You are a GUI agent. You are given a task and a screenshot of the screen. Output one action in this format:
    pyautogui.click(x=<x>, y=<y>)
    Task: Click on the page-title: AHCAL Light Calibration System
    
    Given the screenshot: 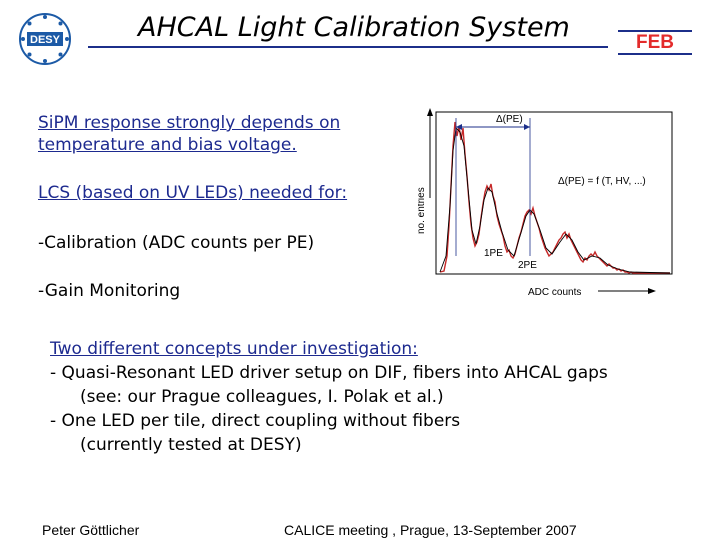 What is the action you would take?
    pyautogui.click(x=354, y=27)
    